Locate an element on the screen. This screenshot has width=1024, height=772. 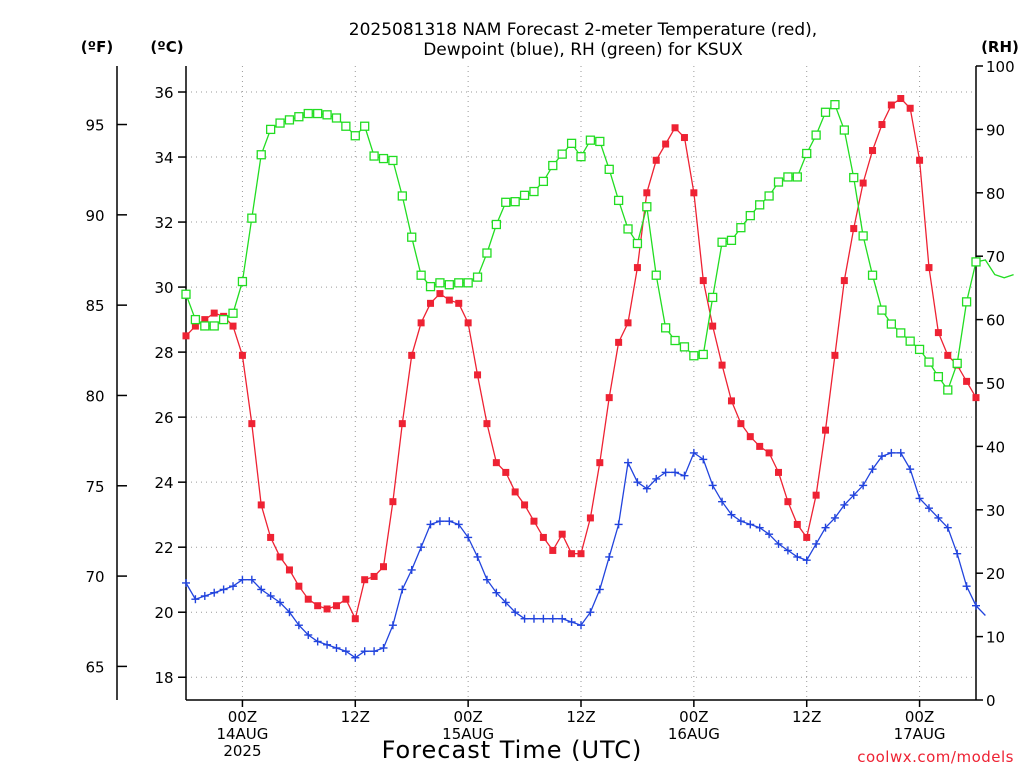
celsius-axis-unit: (ºC) is located at coordinates (166, 47).